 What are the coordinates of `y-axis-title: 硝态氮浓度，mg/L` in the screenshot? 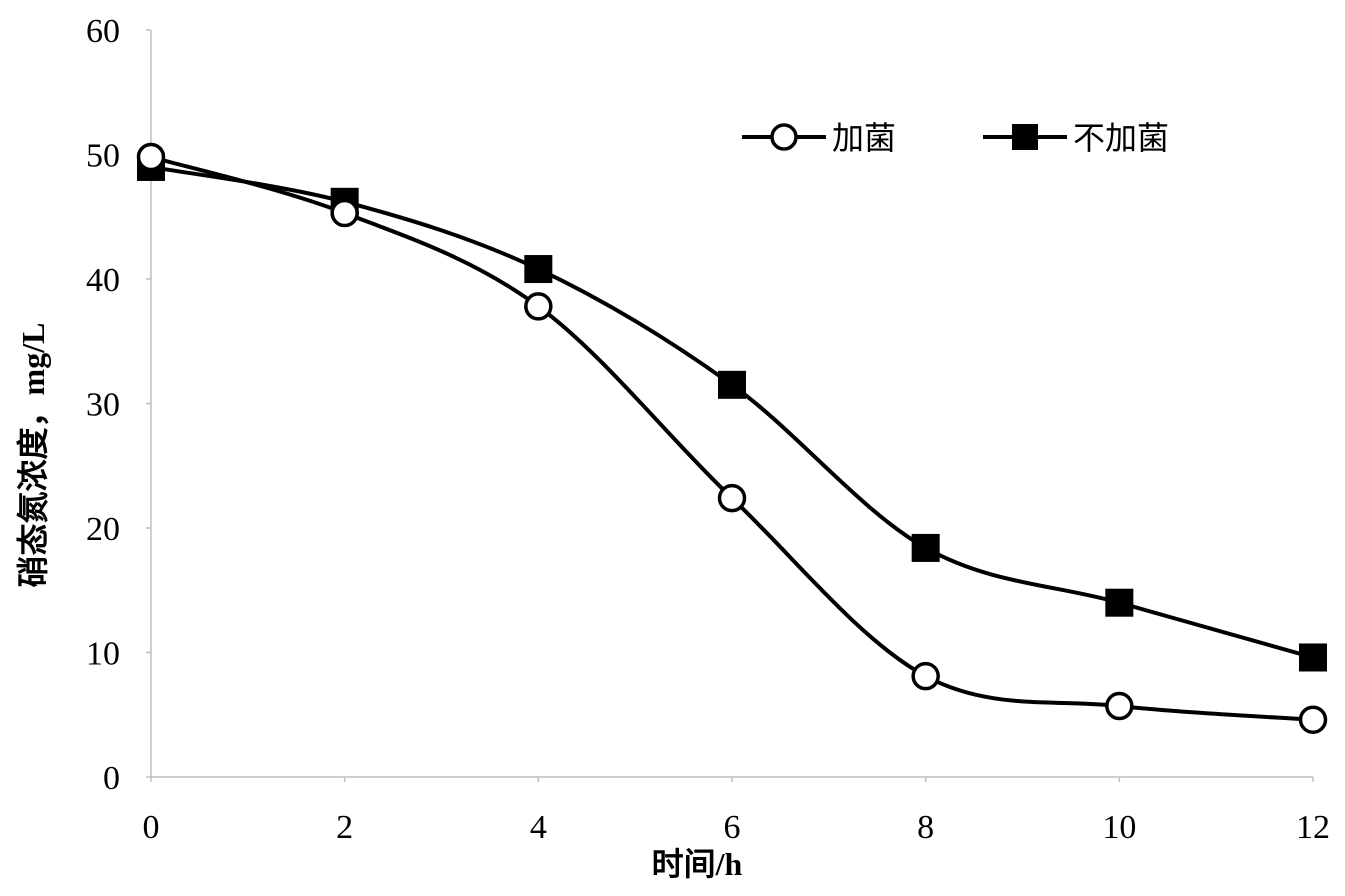 It's located at (33, 455).